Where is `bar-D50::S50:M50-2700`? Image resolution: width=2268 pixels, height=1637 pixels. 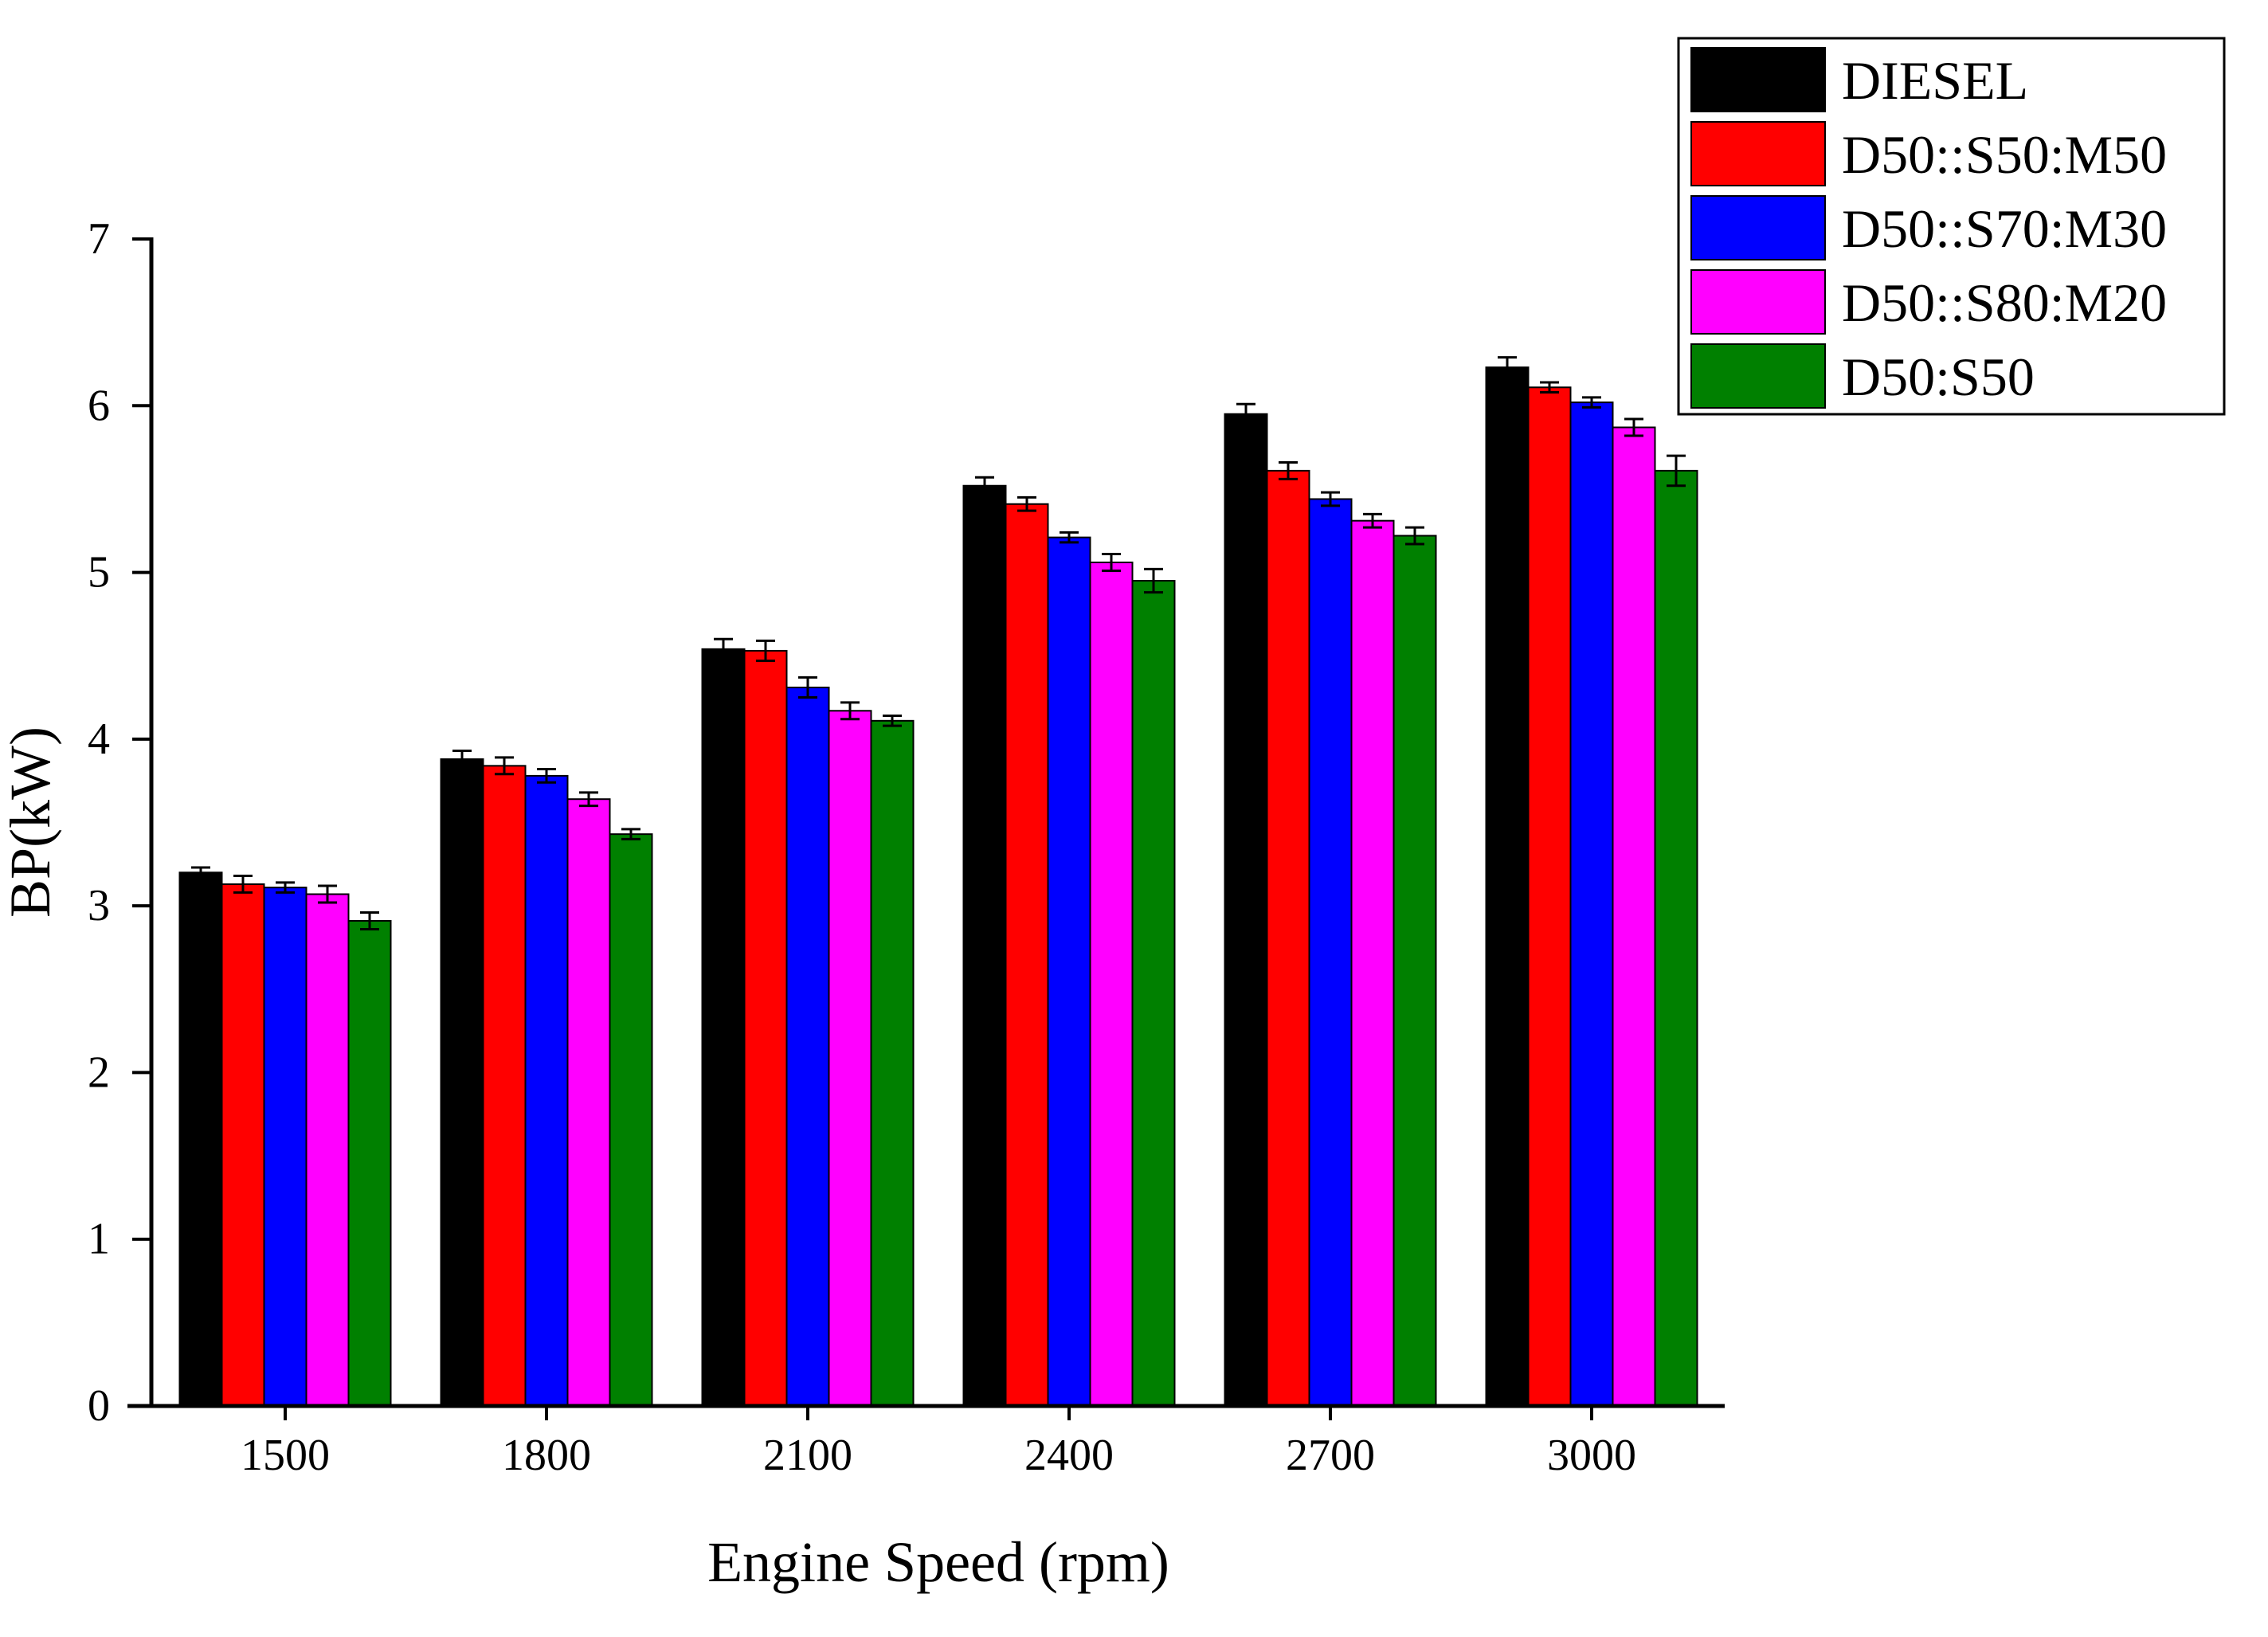
bar-D50::S50:M50-2700 is located at coordinates (1288, 938).